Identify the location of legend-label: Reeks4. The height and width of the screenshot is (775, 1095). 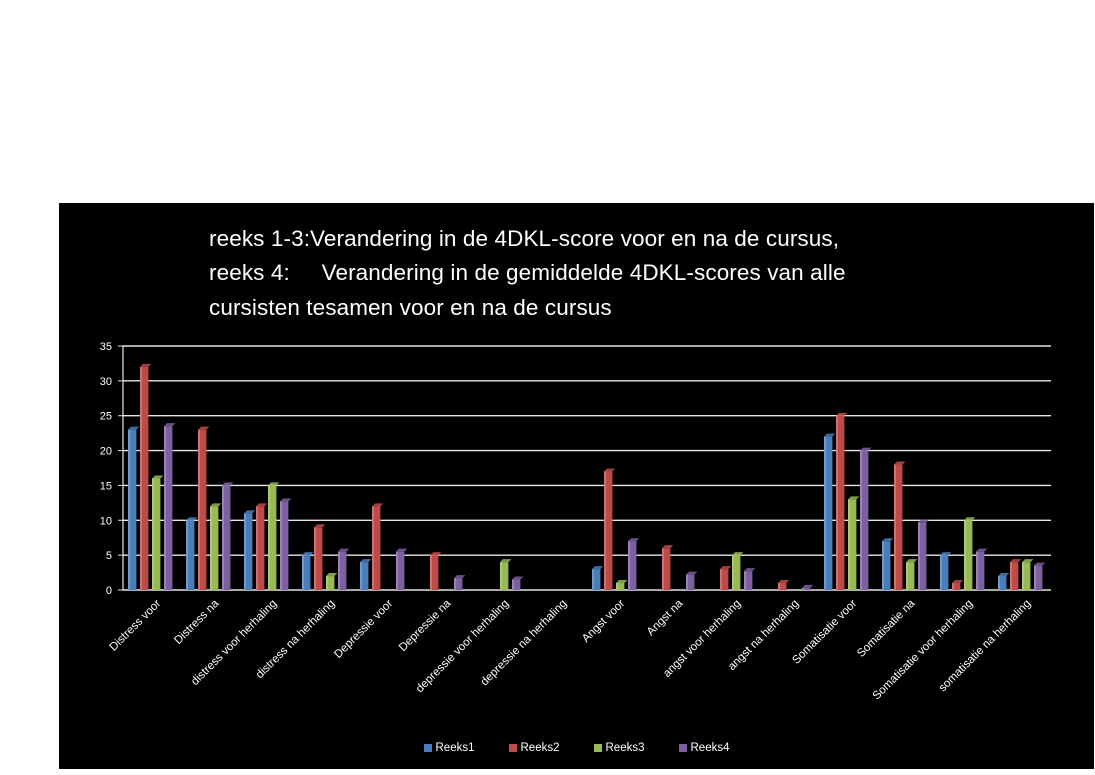
(710, 748).